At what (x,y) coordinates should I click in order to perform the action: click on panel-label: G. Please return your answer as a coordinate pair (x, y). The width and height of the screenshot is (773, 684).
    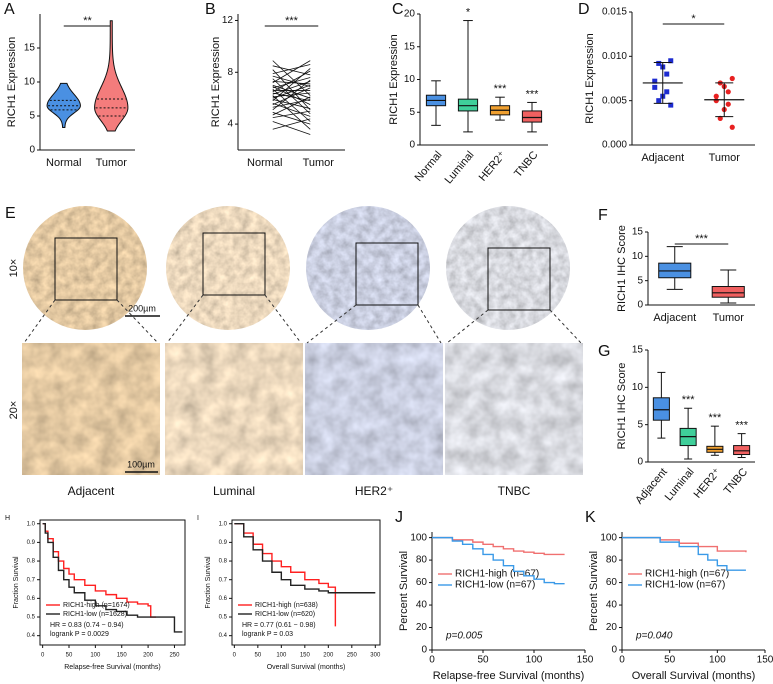
    Looking at the image, I should click on (604, 351).